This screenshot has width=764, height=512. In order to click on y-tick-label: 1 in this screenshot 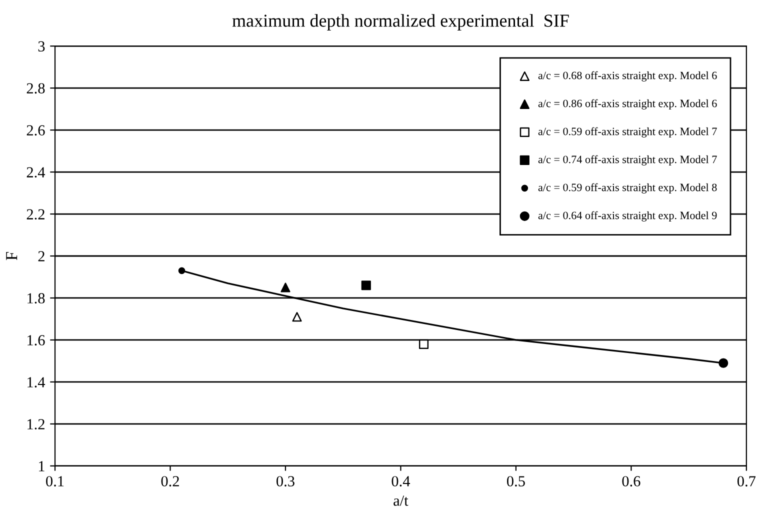, I will do `click(41, 466)`.